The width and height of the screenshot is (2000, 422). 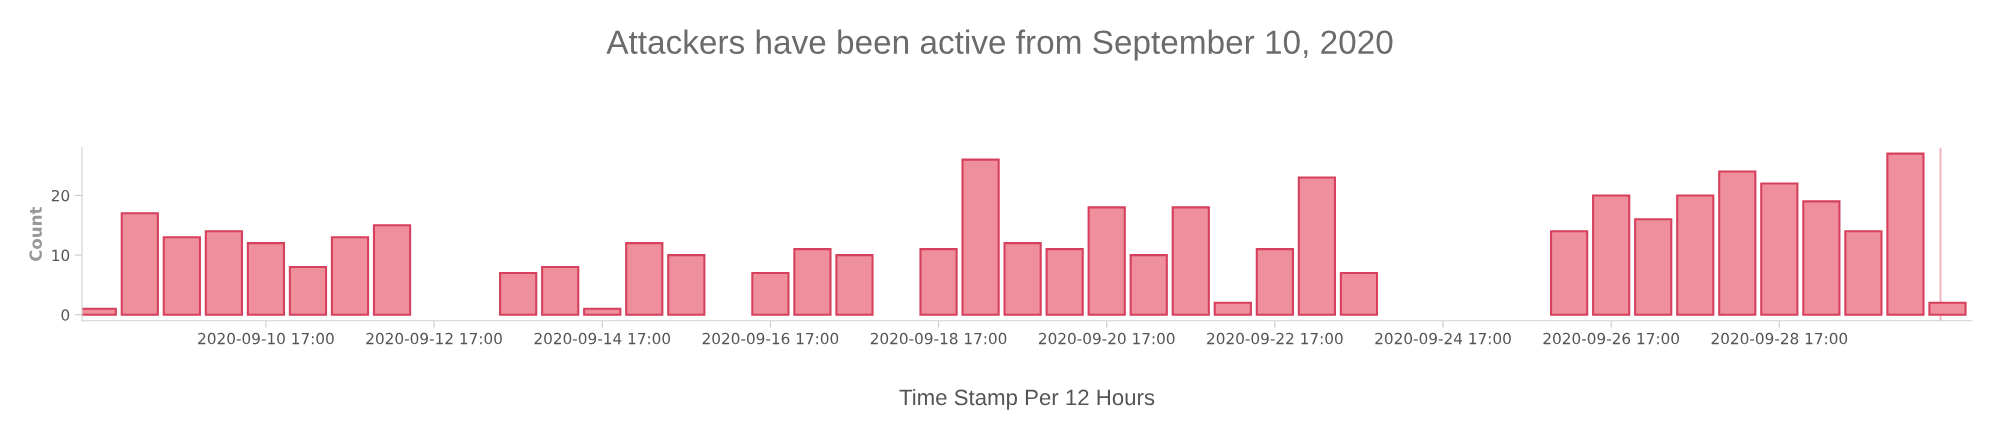 What do you see at coordinates (1779, 338) in the screenshot?
I see `x-tick-label: 2020-09-28 17:00` at bounding box center [1779, 338].